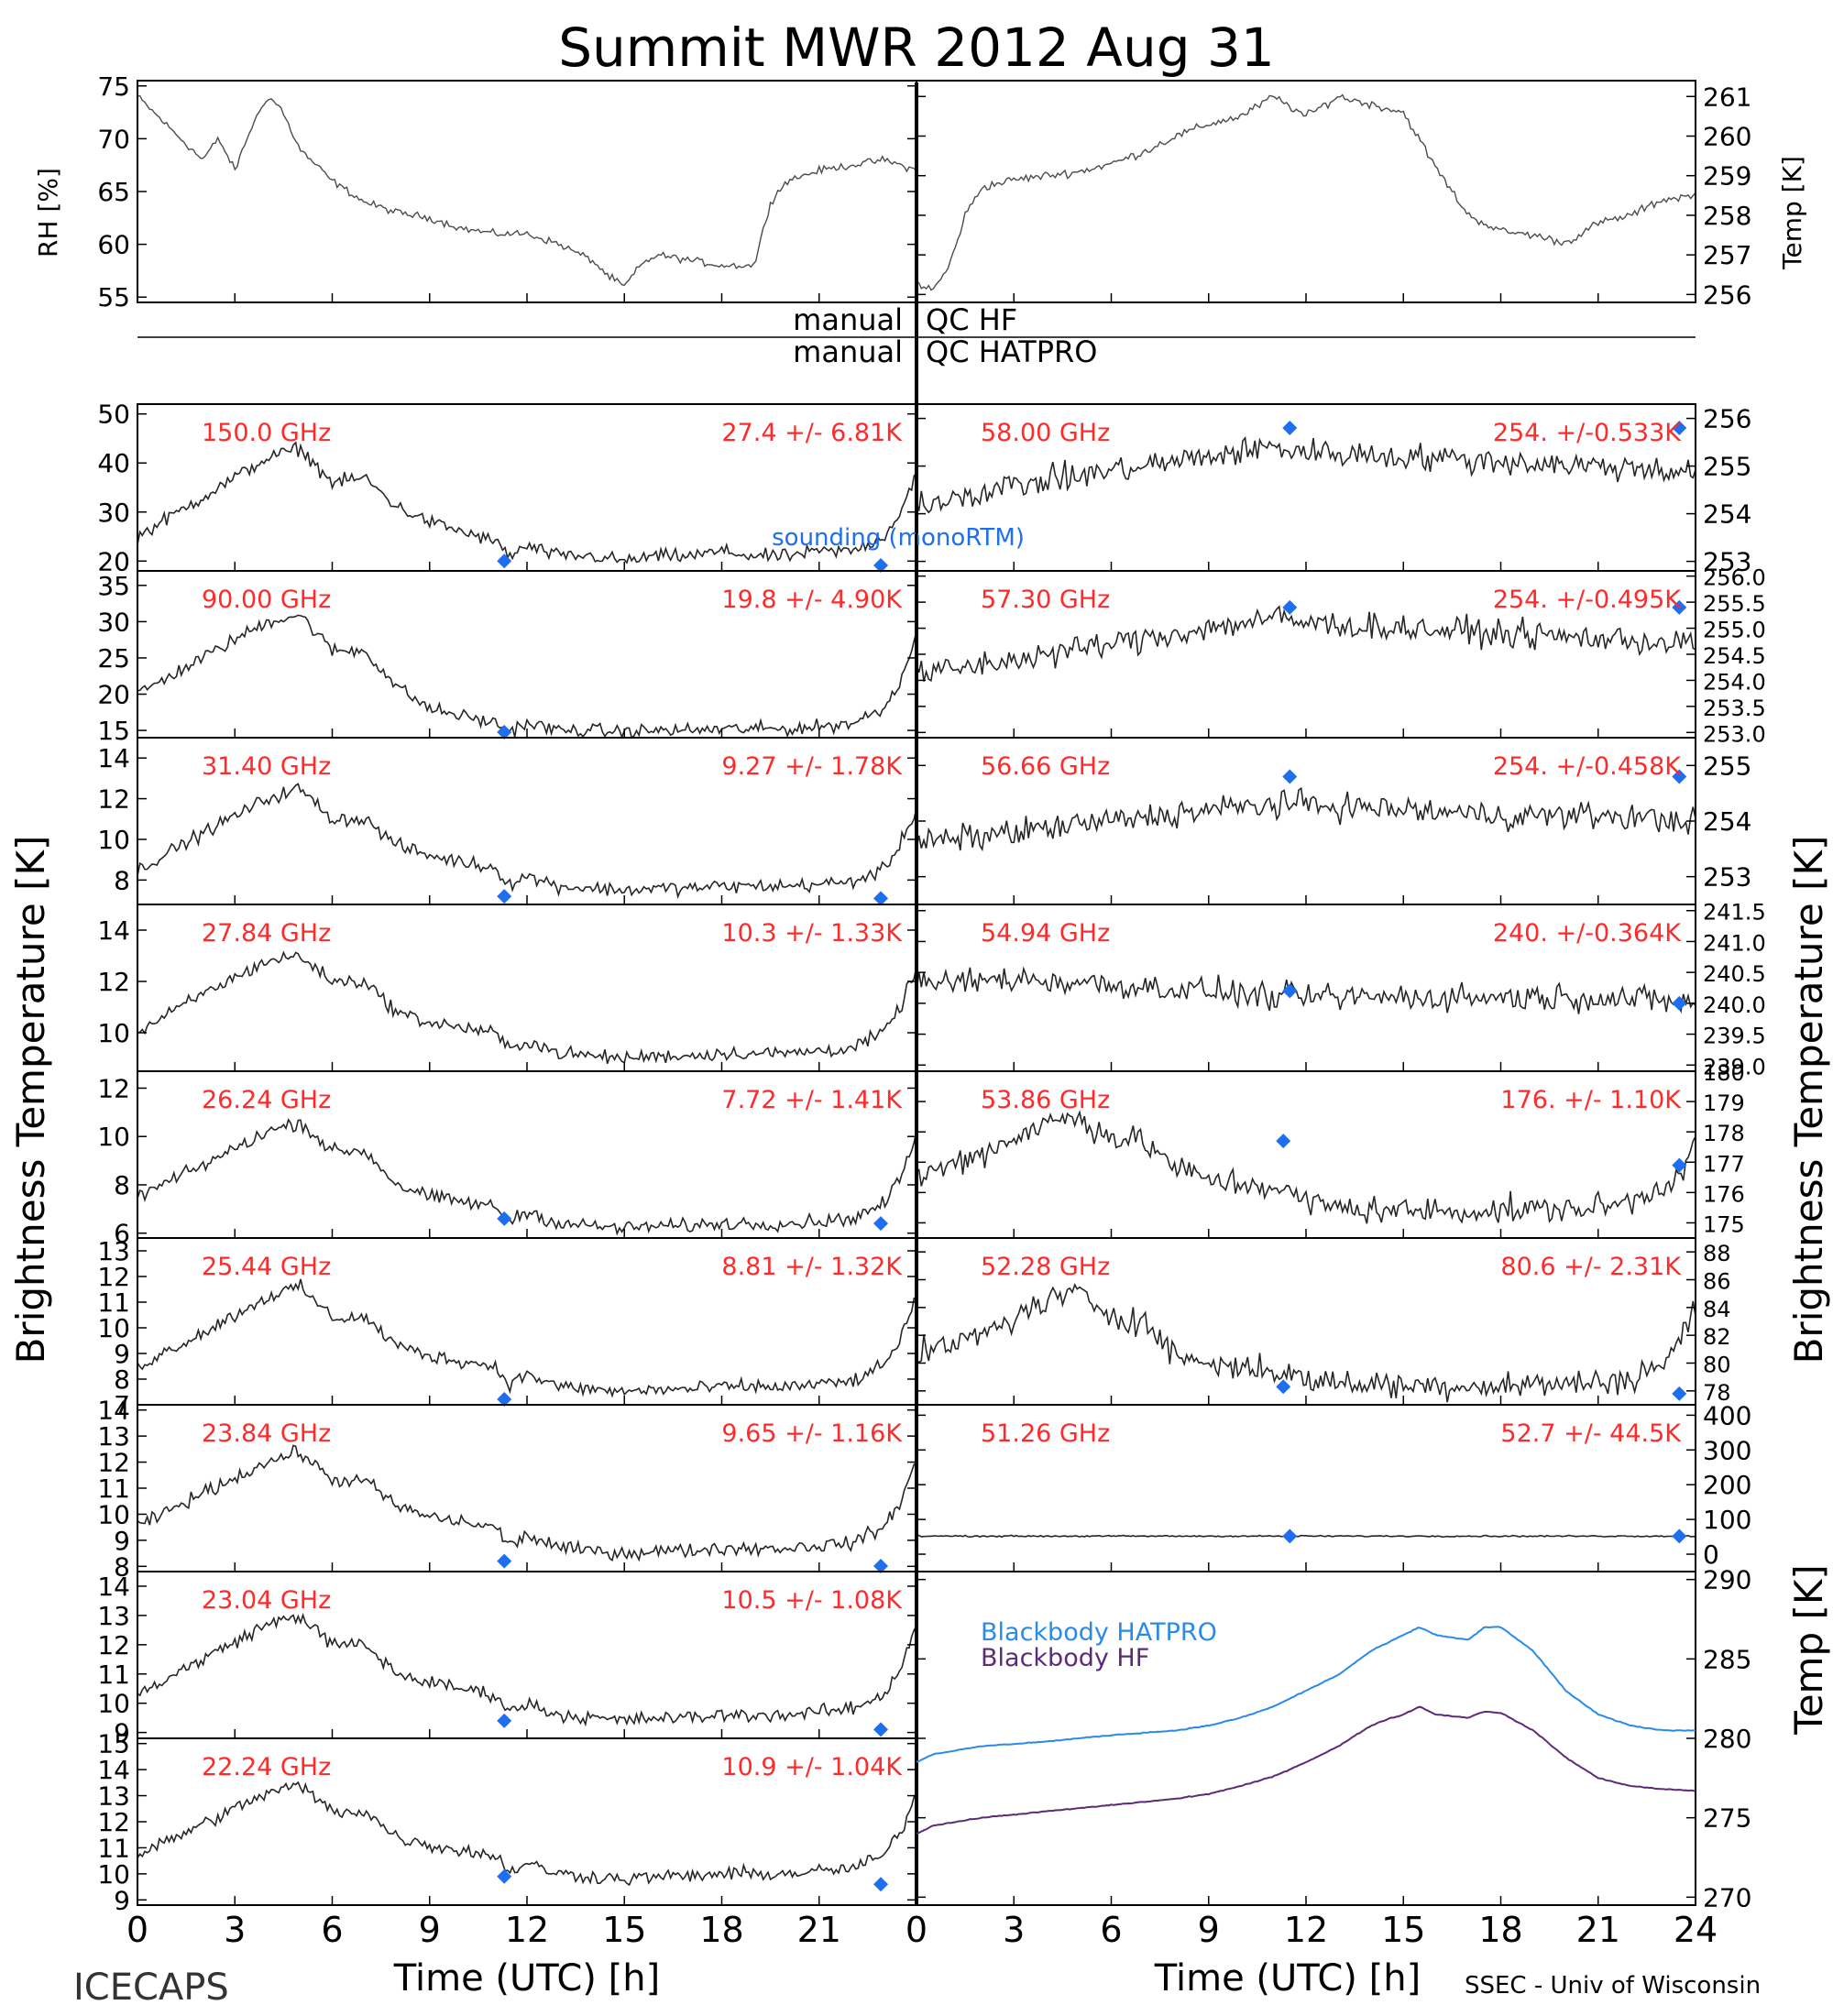 Image resolution: width=1833 pixels, height=2016 pixels. Describe the element at coordinates (1727, 137) in the screenshot. I see `temp-panel-ytick: 260` at that location.